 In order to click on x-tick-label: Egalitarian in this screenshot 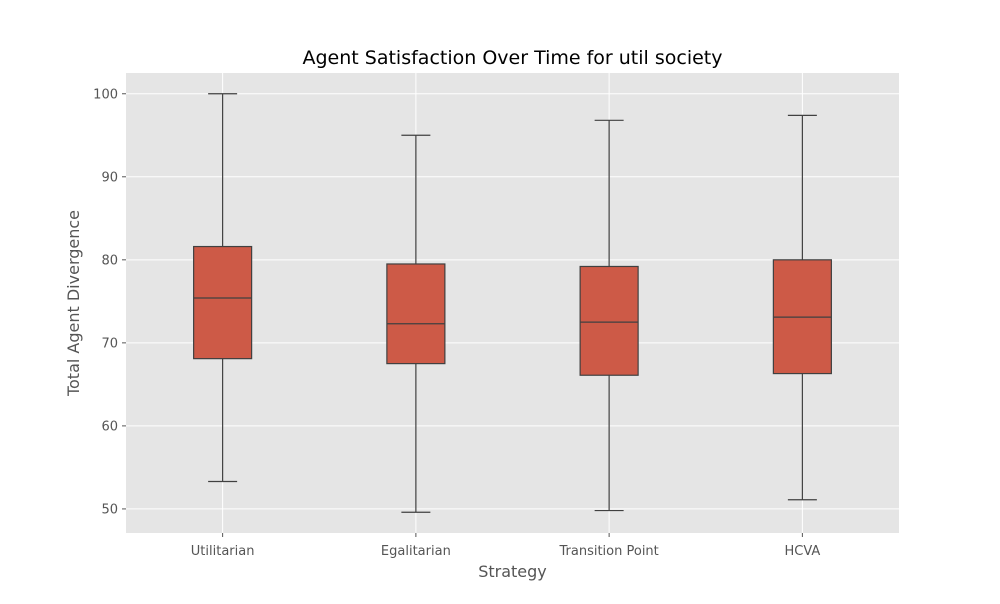, I will do `click(416, 551)`.